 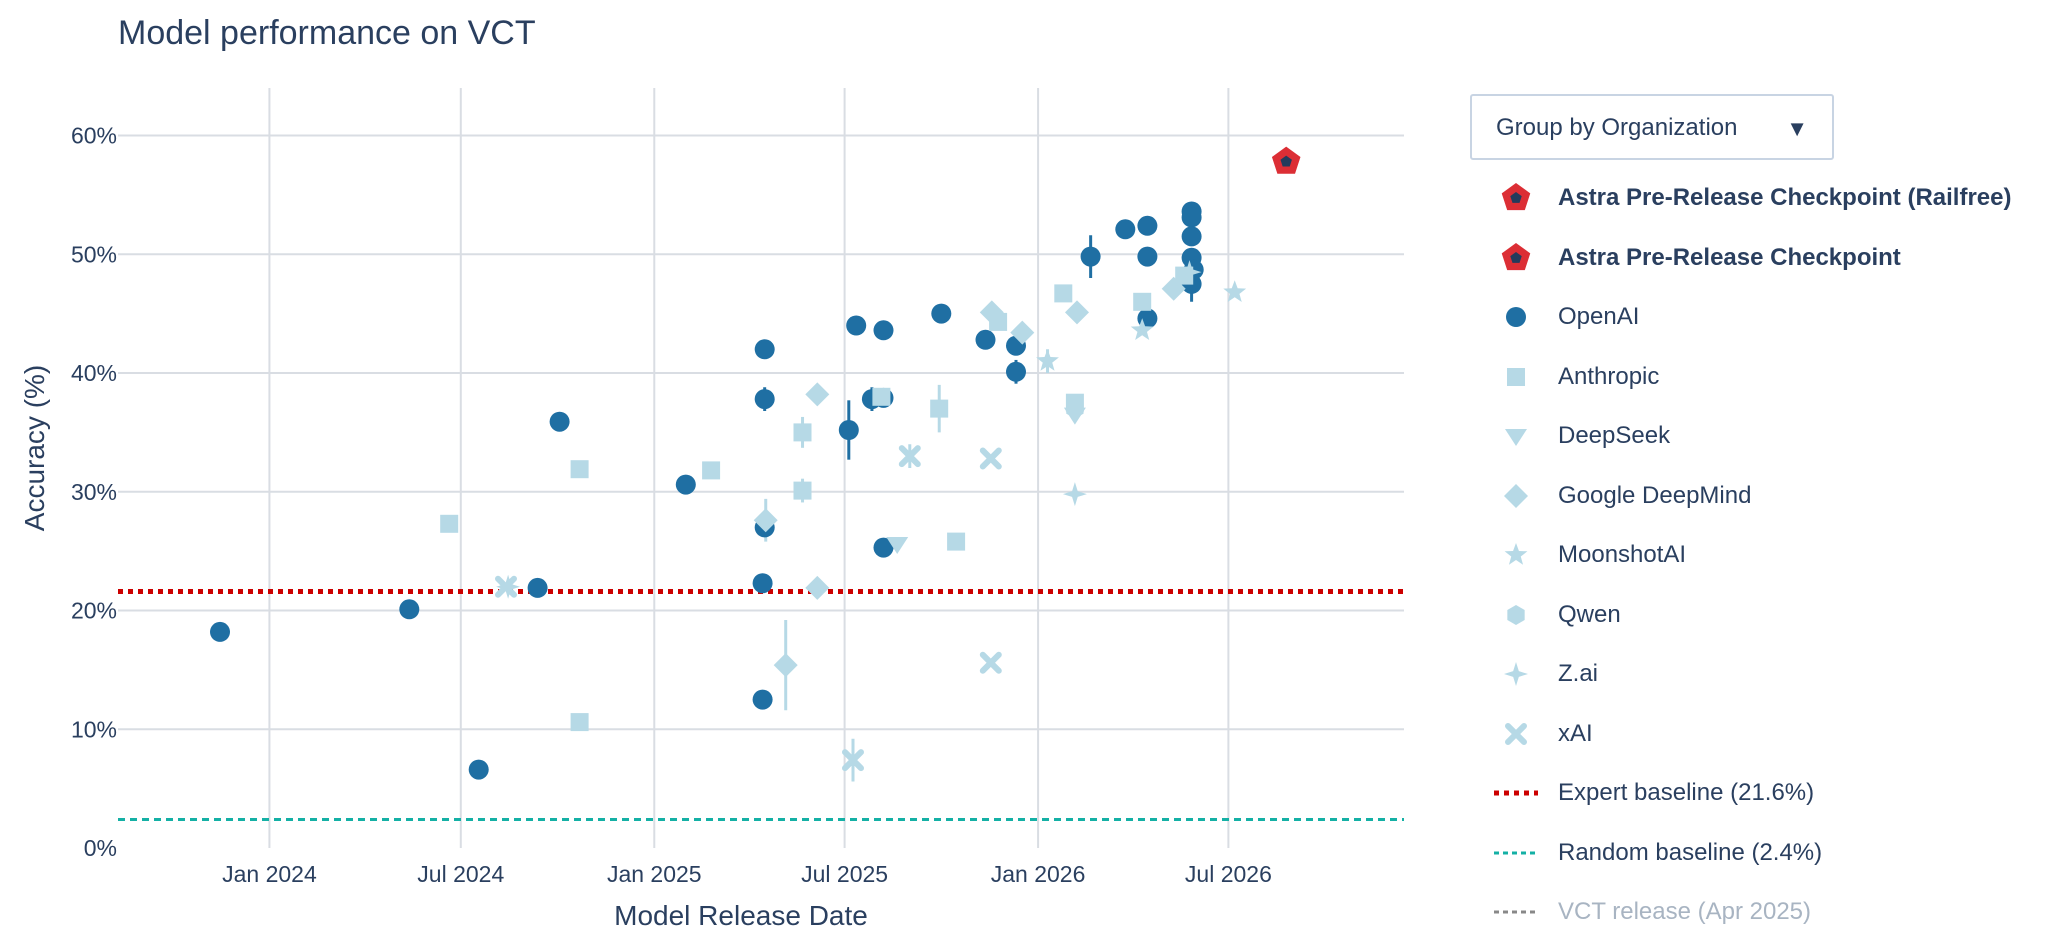 What do you see at coordinates (1189, 272) in the screenshot?
I see `point-z-ai` at bounding box center [1189, 272].